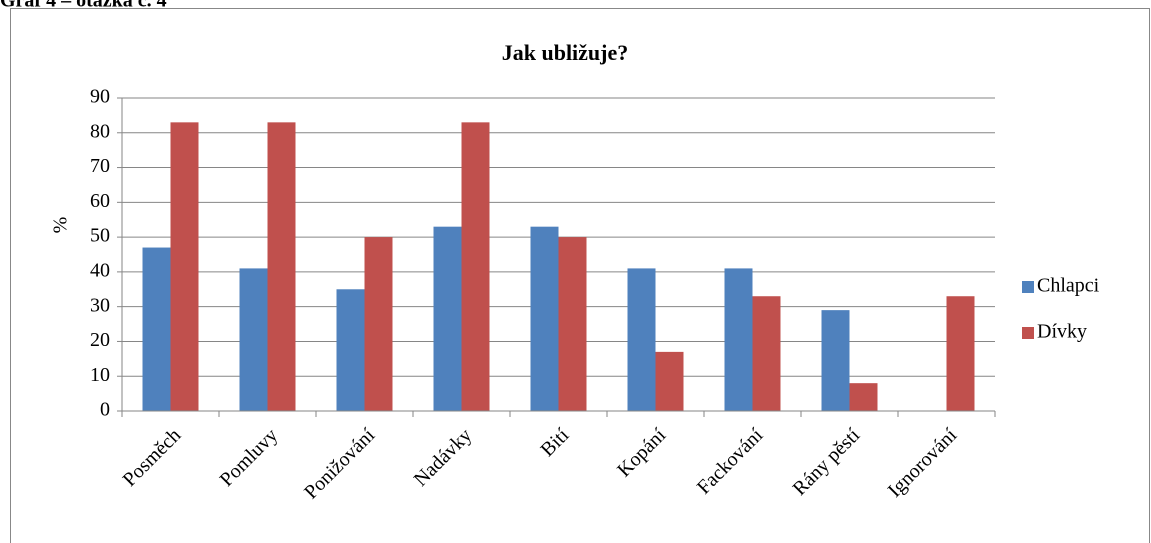 This screenshot has width=1151, height=543. Describe the element at coordinates (100, 236) in the screenshot. I see `y-tick-label: 50` at that location.